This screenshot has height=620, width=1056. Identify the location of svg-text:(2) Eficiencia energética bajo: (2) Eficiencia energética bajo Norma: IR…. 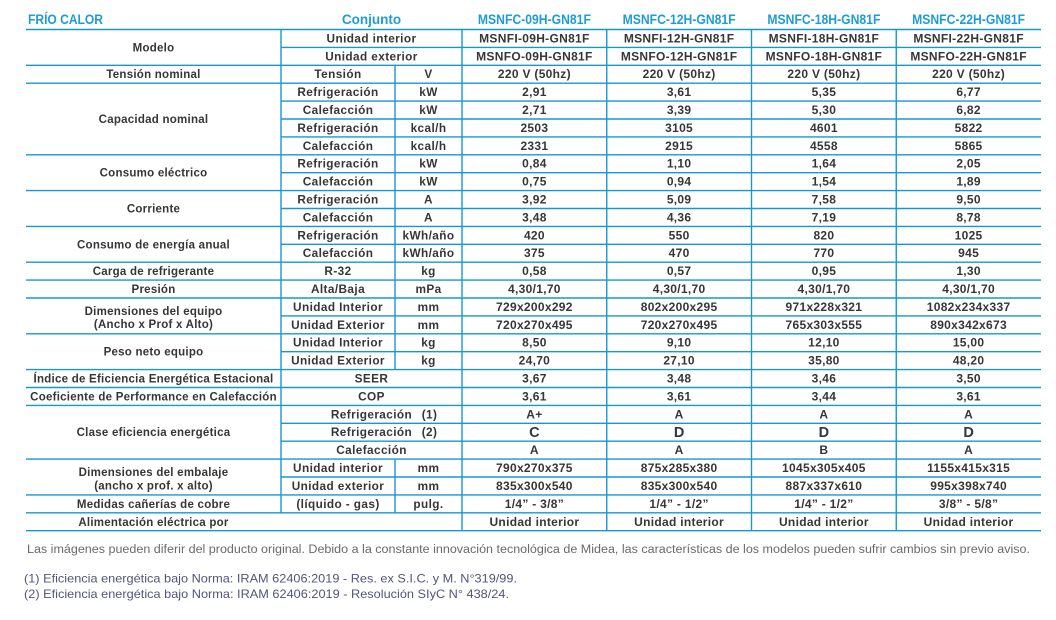
(266, 594).